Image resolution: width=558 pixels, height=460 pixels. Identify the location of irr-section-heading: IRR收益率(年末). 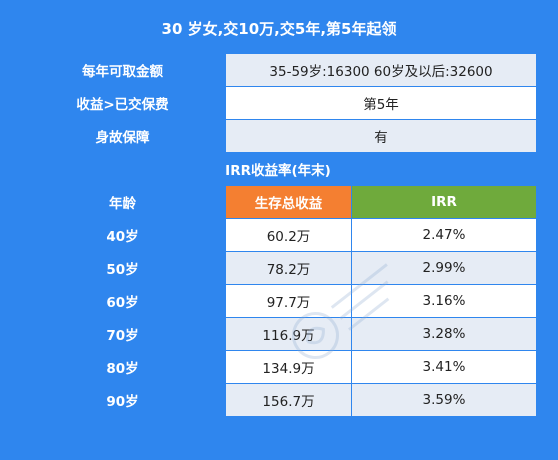
(278, 169).